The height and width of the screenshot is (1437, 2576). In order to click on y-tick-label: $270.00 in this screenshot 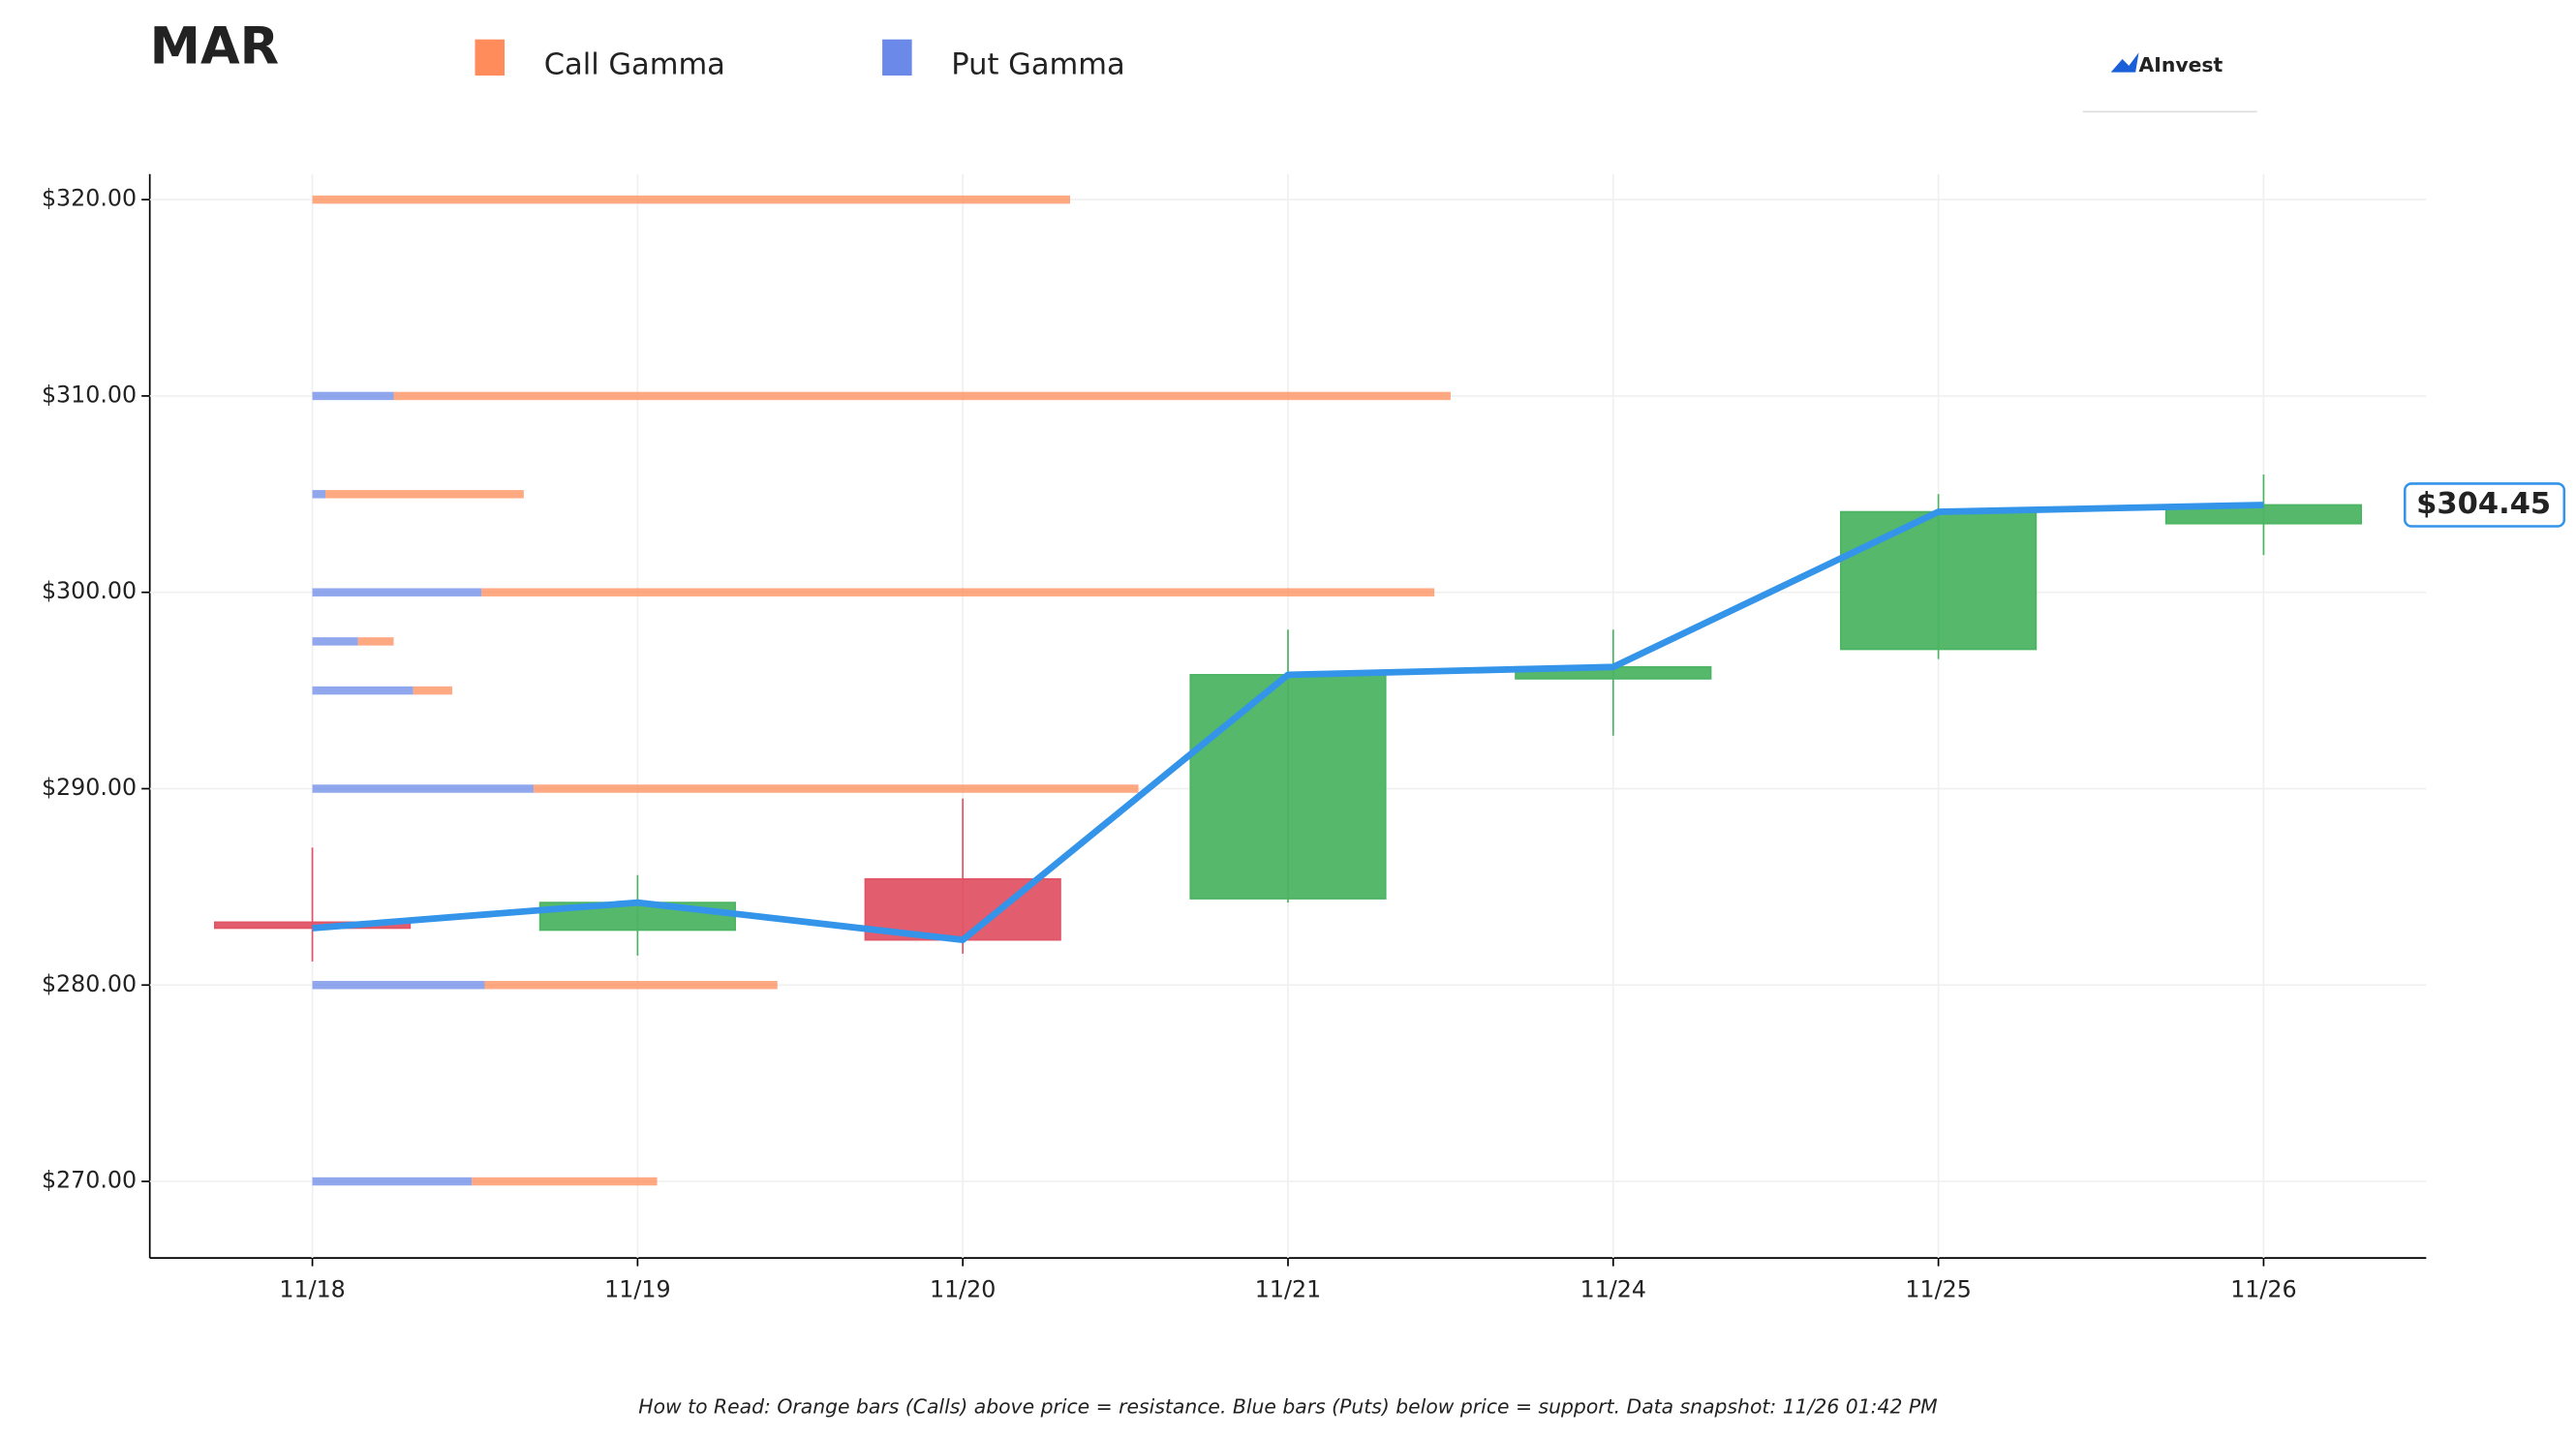, I will do `click(89, 1181)`.